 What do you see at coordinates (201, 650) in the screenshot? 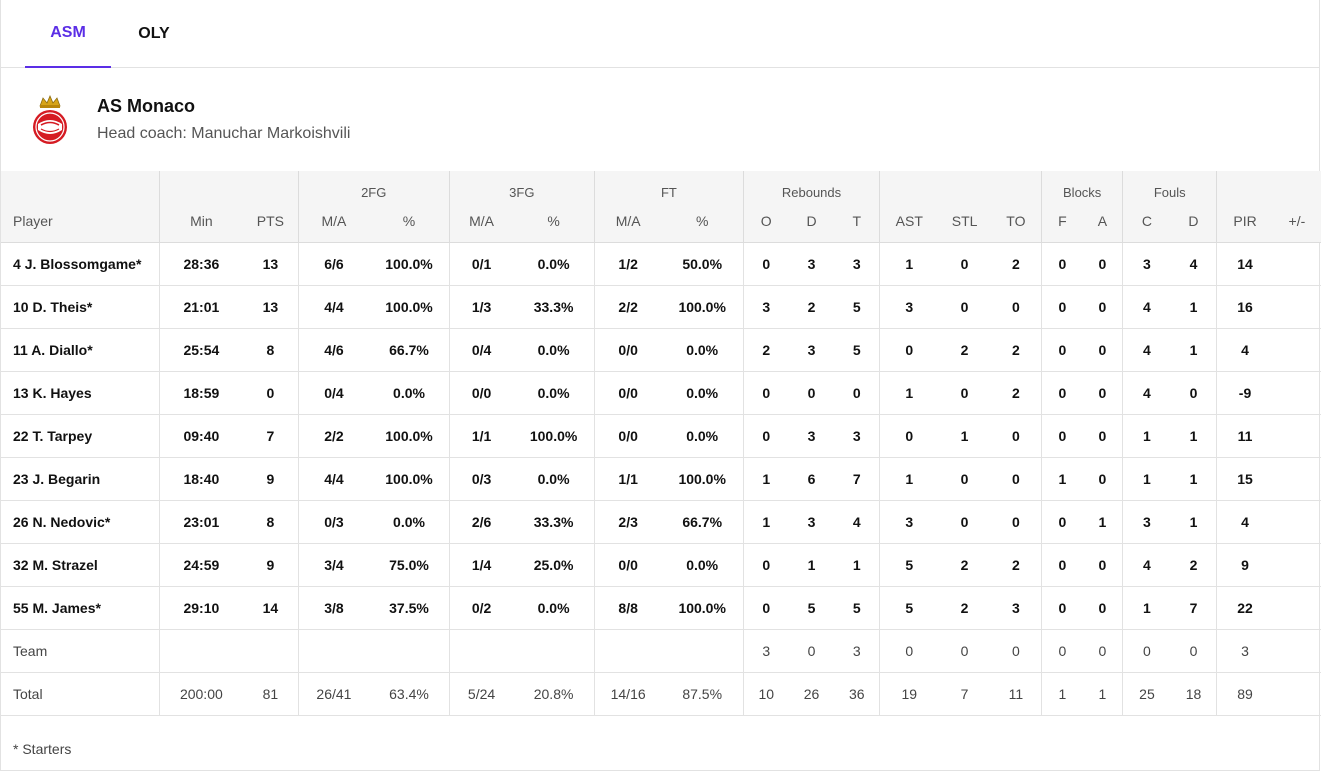
I see `cell-min` at bounding box center [201, 650].